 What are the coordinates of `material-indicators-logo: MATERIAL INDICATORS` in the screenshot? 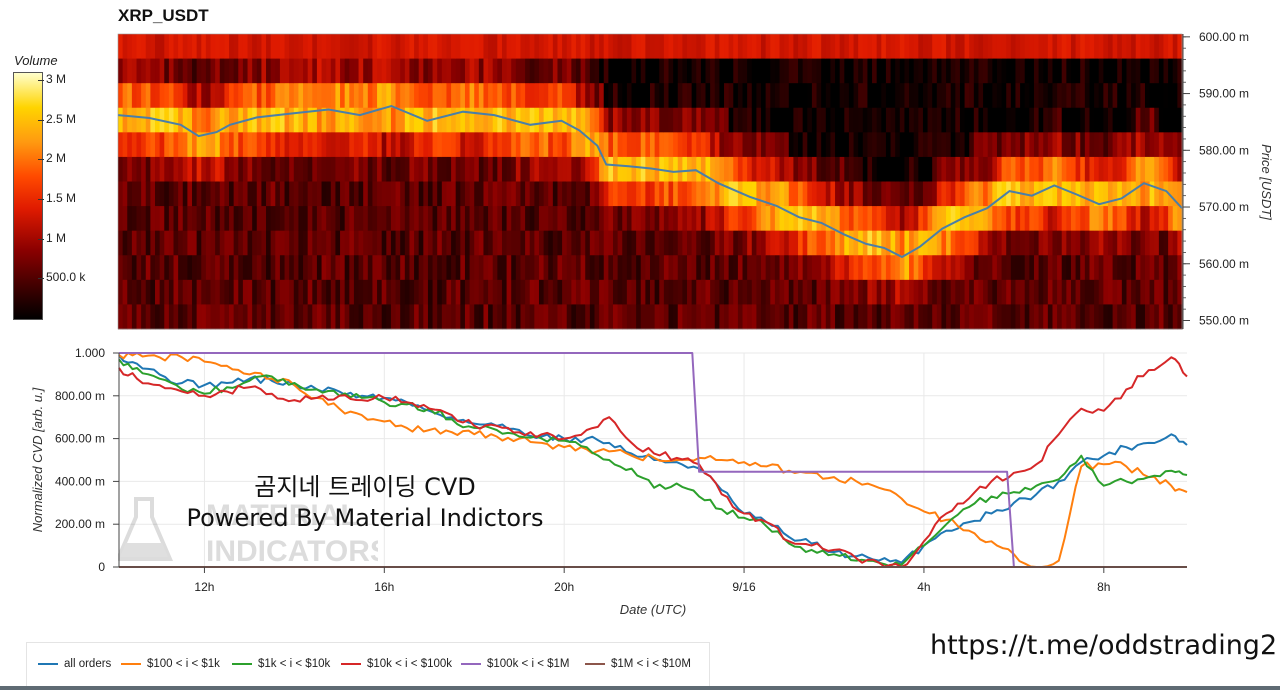 It's located at (248, 532).